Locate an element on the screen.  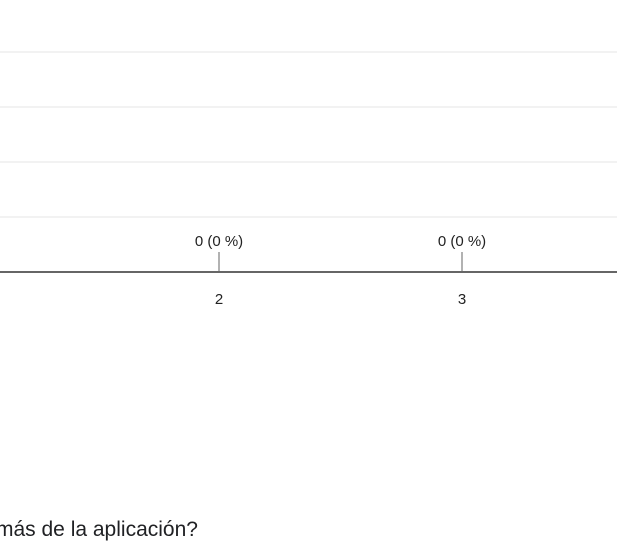
x-tick-label-2: 2 is located at coordinates (219, 299).